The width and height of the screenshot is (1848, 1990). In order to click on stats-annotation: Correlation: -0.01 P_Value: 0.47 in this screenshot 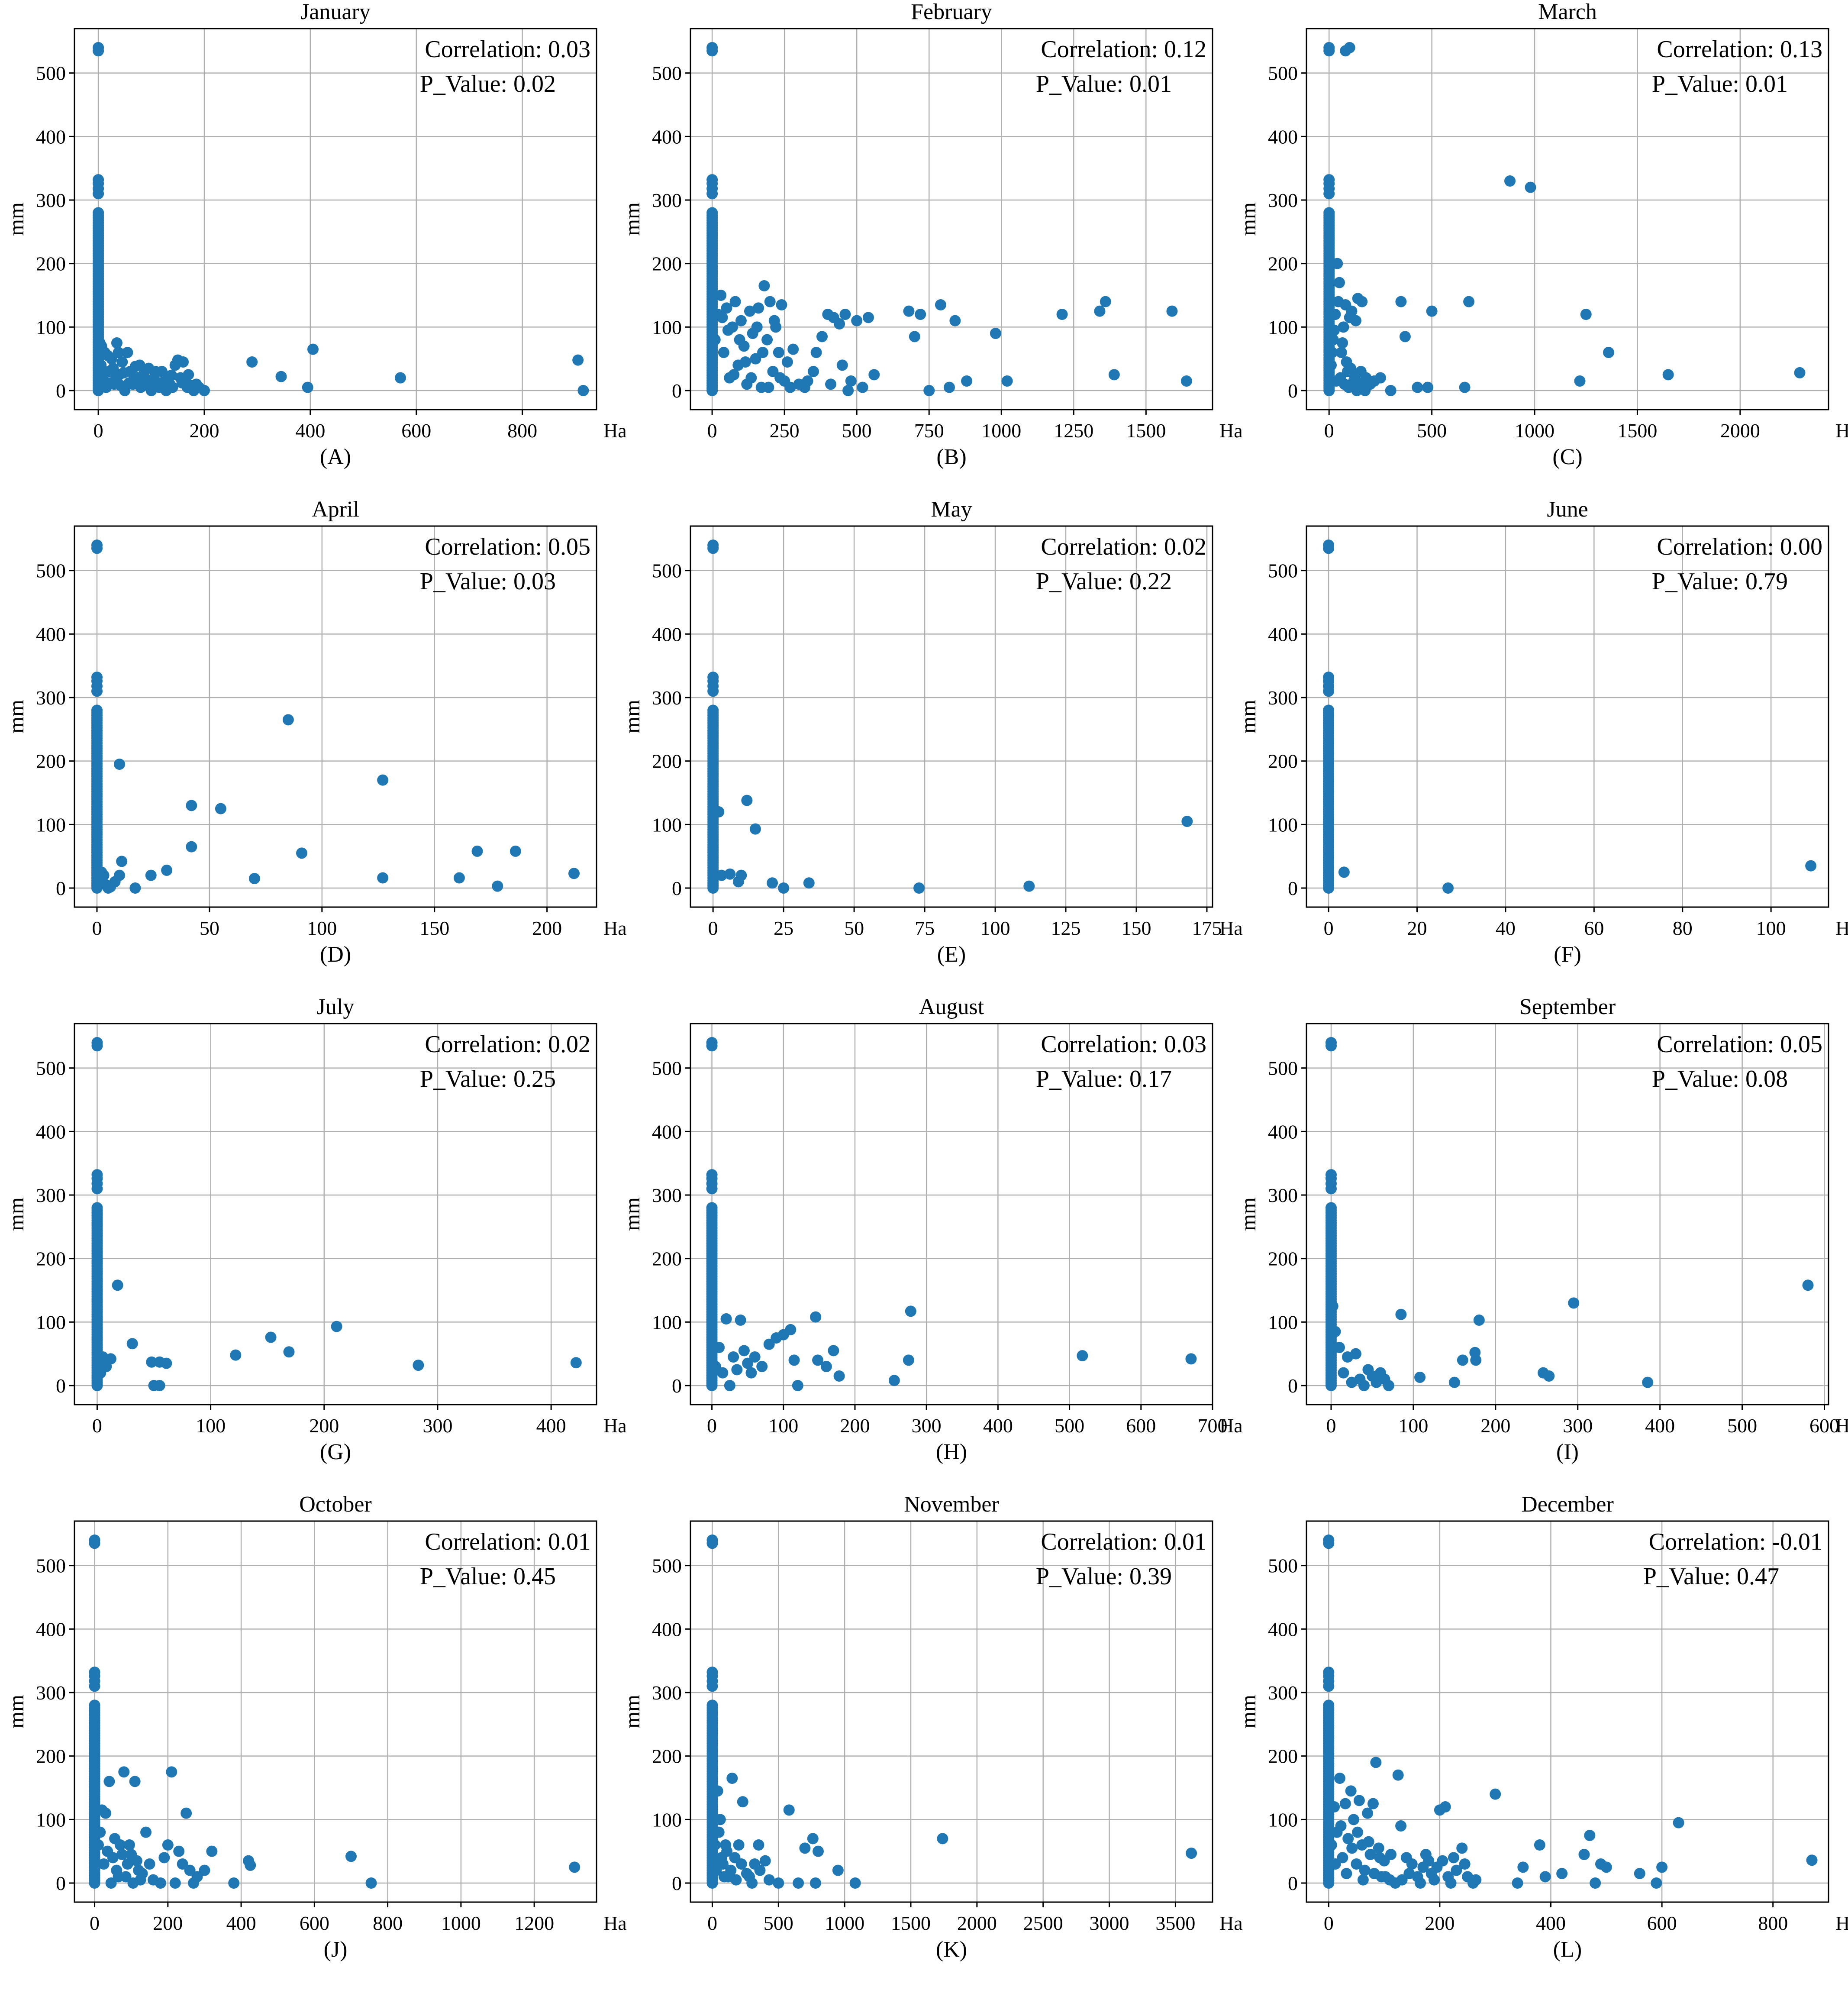, I will do `click(1732, 1559)`.